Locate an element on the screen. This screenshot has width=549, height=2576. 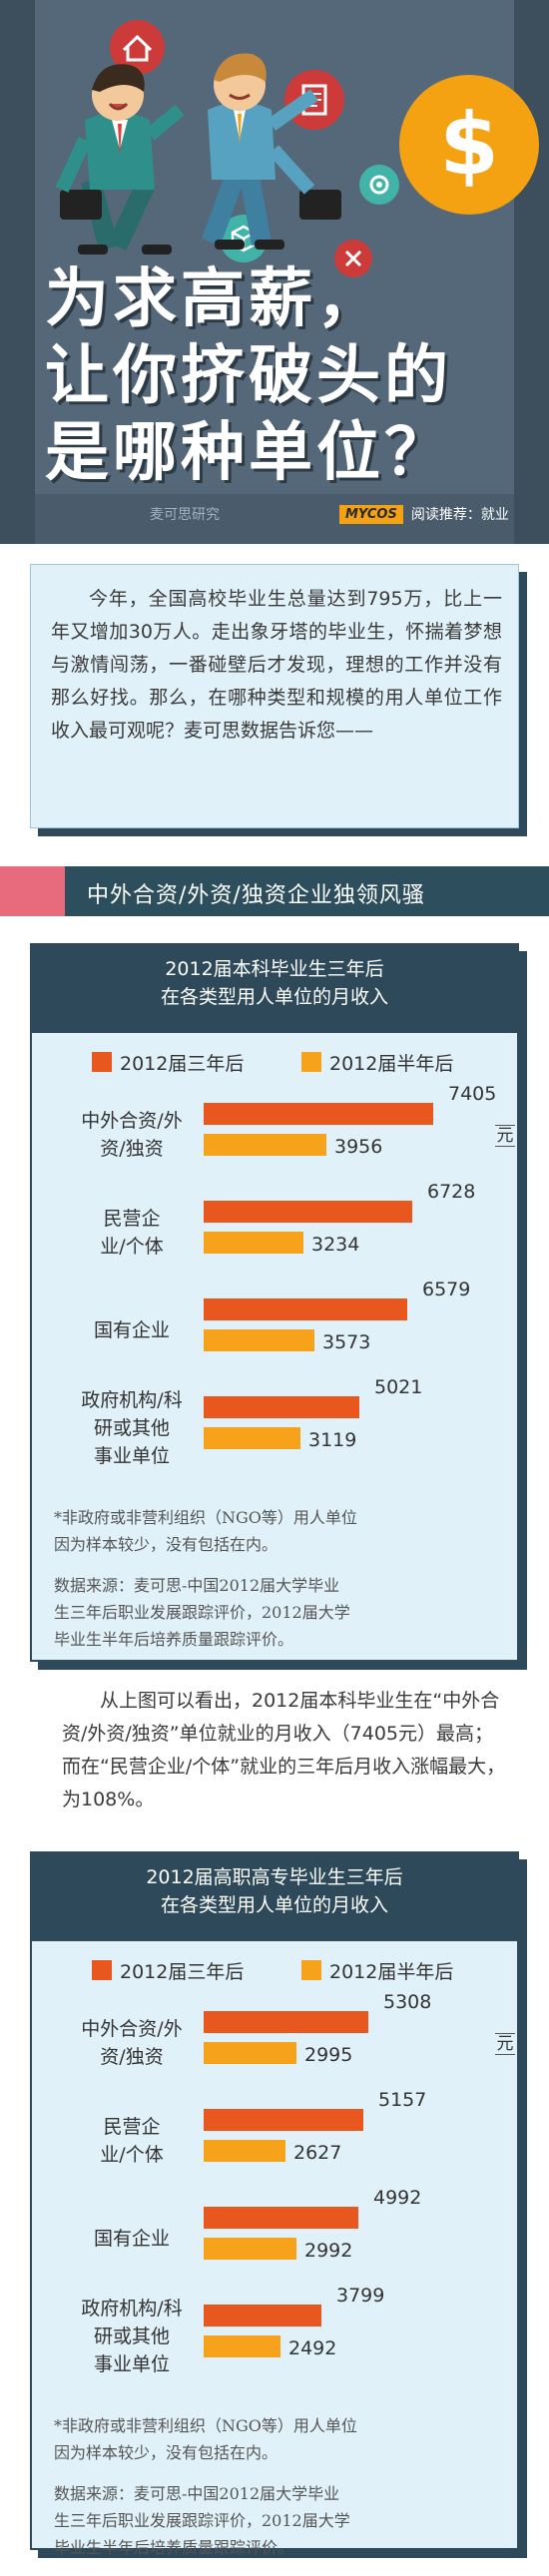
category-label-line: 事业单位 is located at coordinates (131, 1456).